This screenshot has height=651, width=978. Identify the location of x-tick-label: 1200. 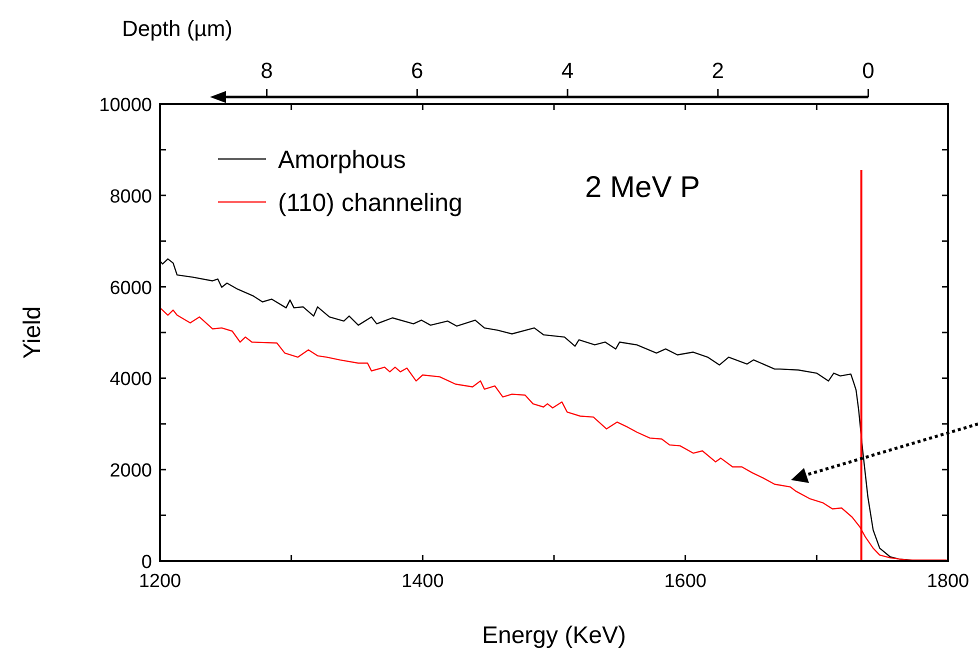
(160, 581).